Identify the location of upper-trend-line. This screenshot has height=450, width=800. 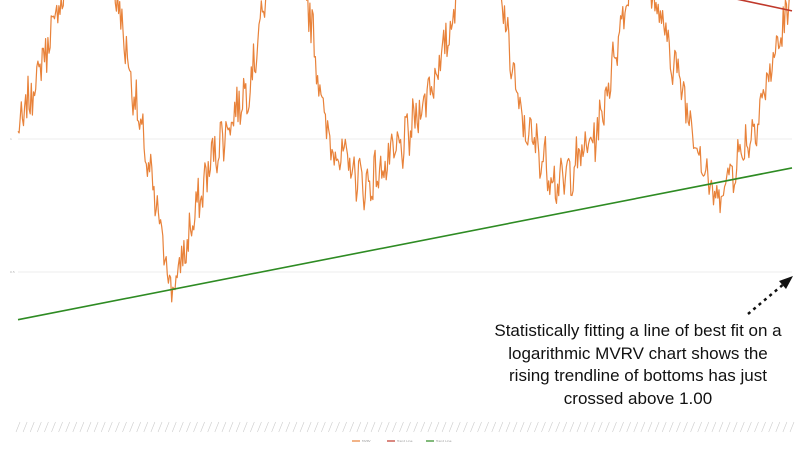
(765, 6).